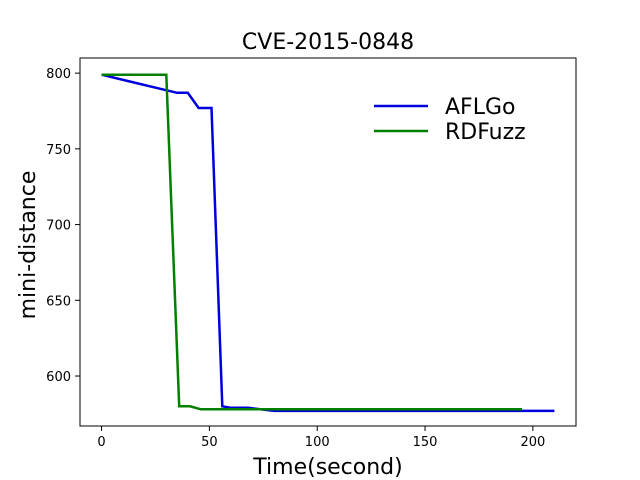 The width and height of the screenshot is (640, 480). I want to click on x-axis-ticks: 0 50 100 150 200, so click(321, 438).